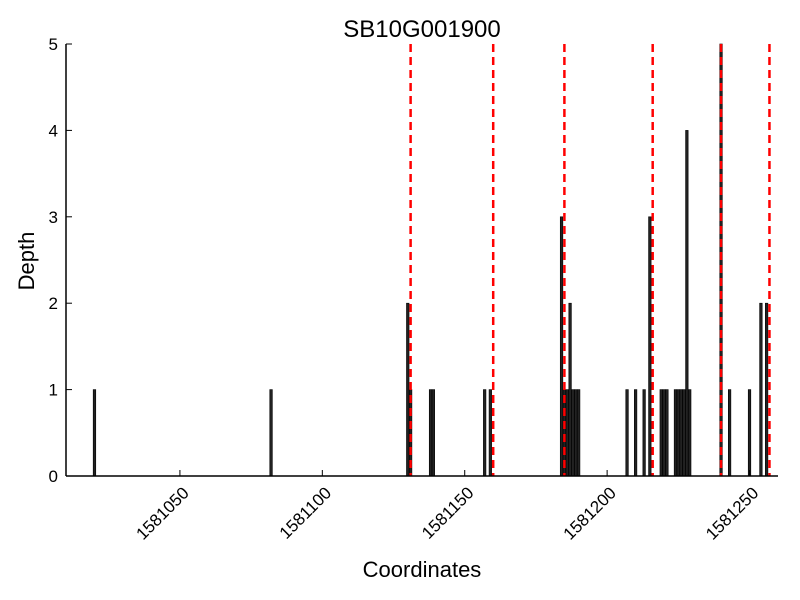  What do you see at coordinates (26, 261) in the screenshot?
I see `y-axis-label: Depth` at bounding box center [26, 261].